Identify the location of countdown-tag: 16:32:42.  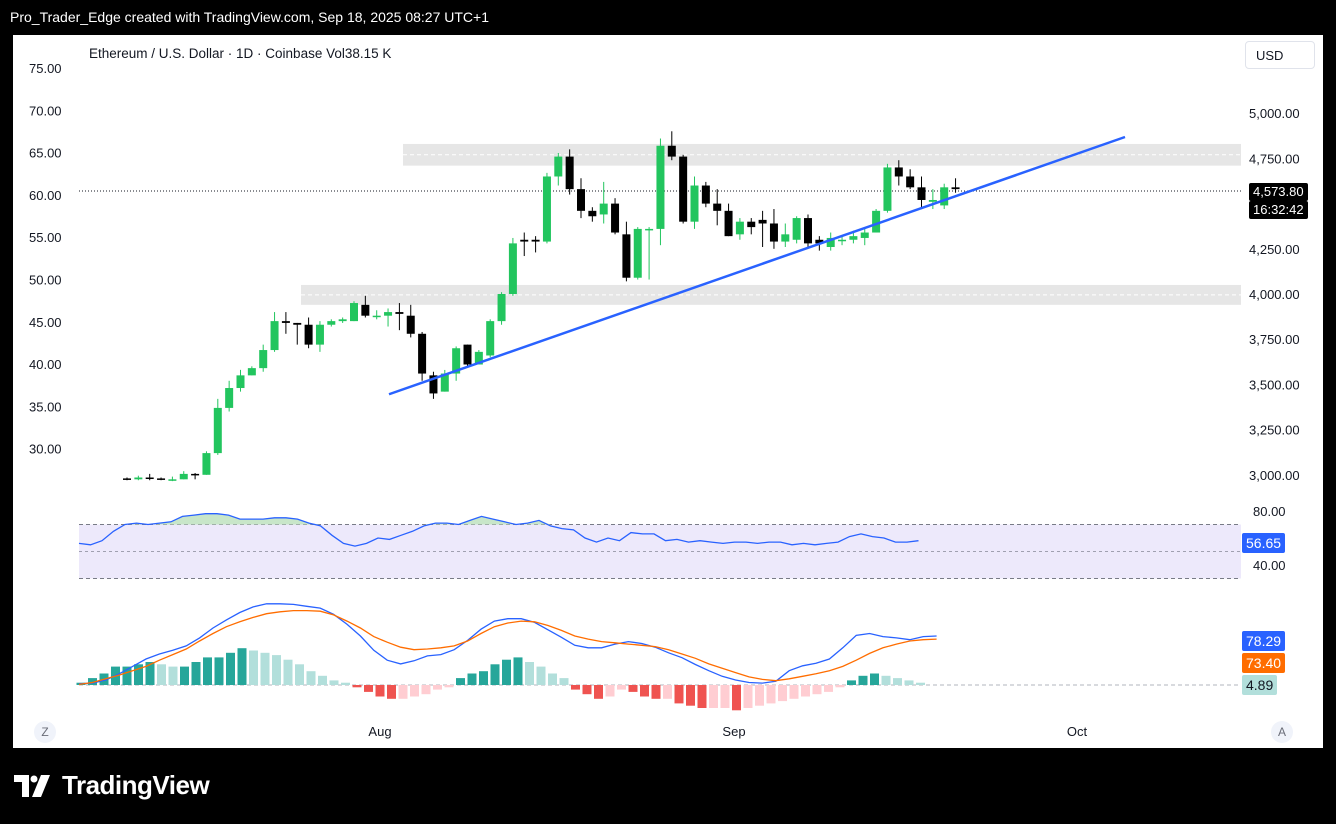
(1278, 210).